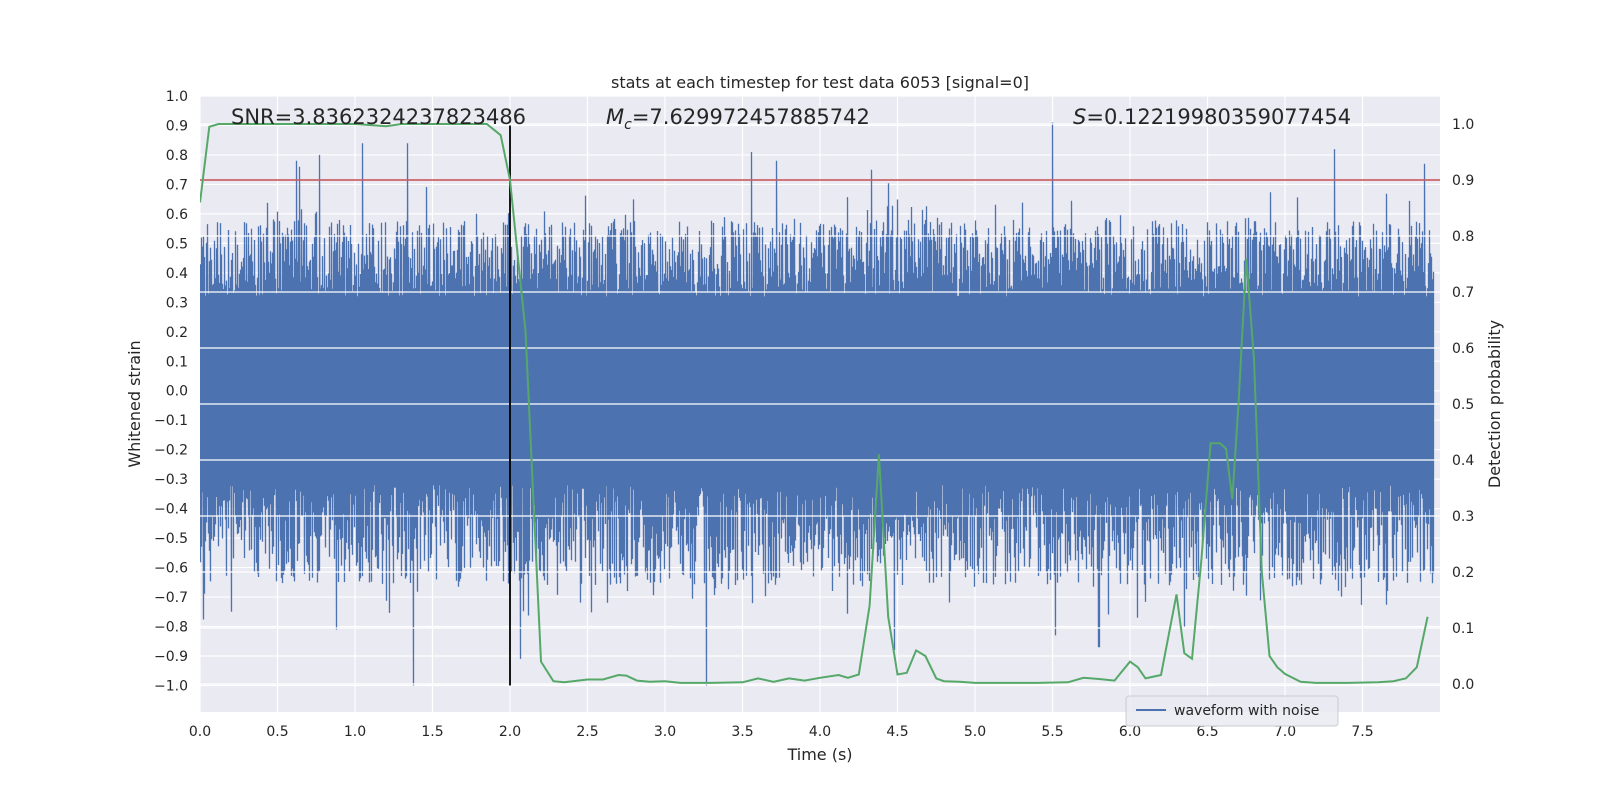  Describe the element at coordinates (177, 244) in the screenshot. I see `y-left-tick-label-5: 0.5` at that location.